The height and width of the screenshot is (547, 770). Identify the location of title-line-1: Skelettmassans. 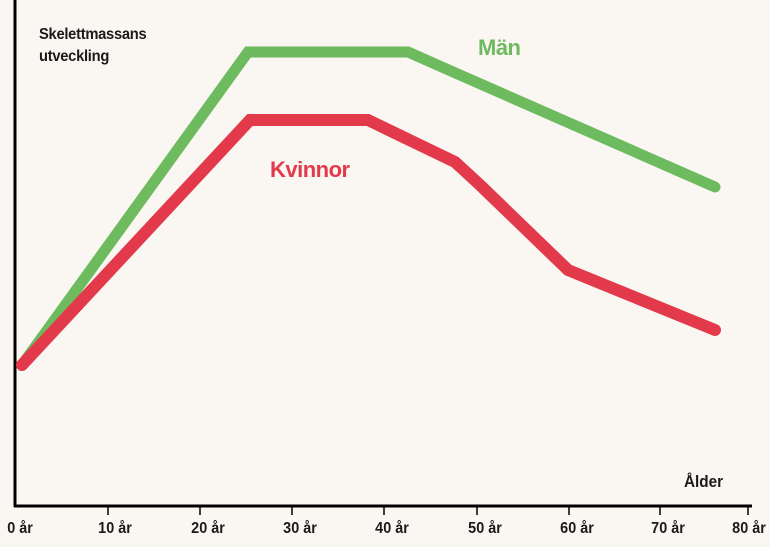
(93, 34).